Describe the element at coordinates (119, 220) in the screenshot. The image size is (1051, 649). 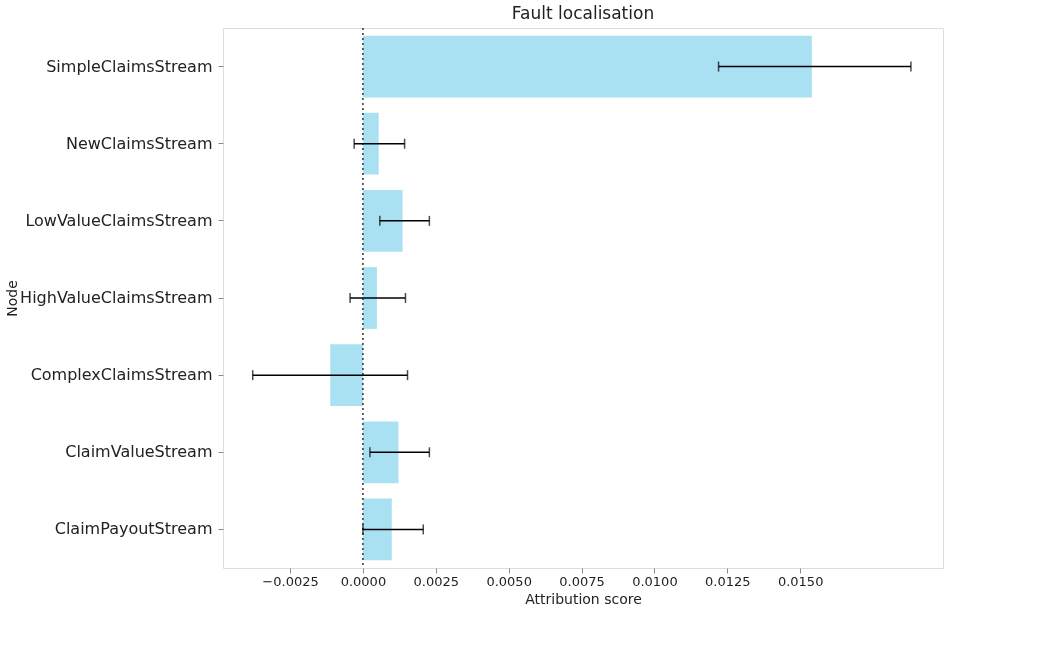
I see `y-tick-label: LowValueClaimsStream` at that location.